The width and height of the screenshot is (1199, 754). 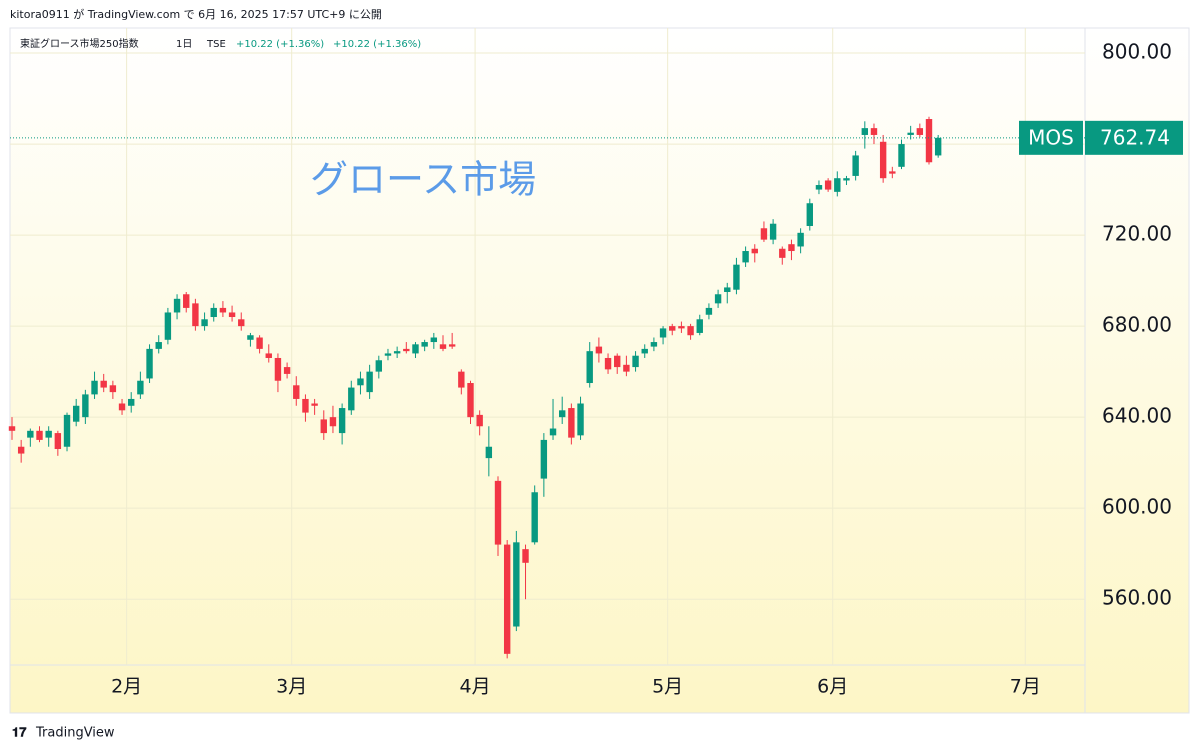 What do you see at coordinates (1051, 137) in the screenshot?
I see `price-label-name: MOS` at bounding box center [1051, 137].